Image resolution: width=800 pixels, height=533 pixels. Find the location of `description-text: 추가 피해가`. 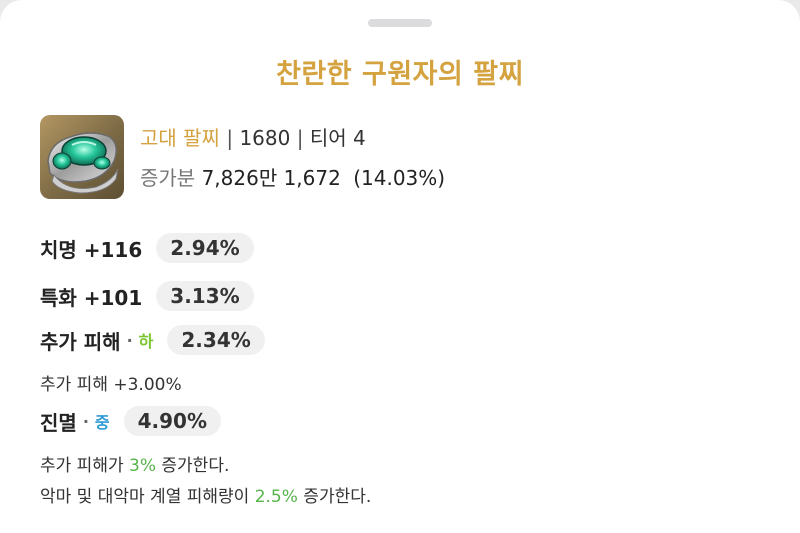

description-text: 추가 피해가 is located at coordinates (85, 466).